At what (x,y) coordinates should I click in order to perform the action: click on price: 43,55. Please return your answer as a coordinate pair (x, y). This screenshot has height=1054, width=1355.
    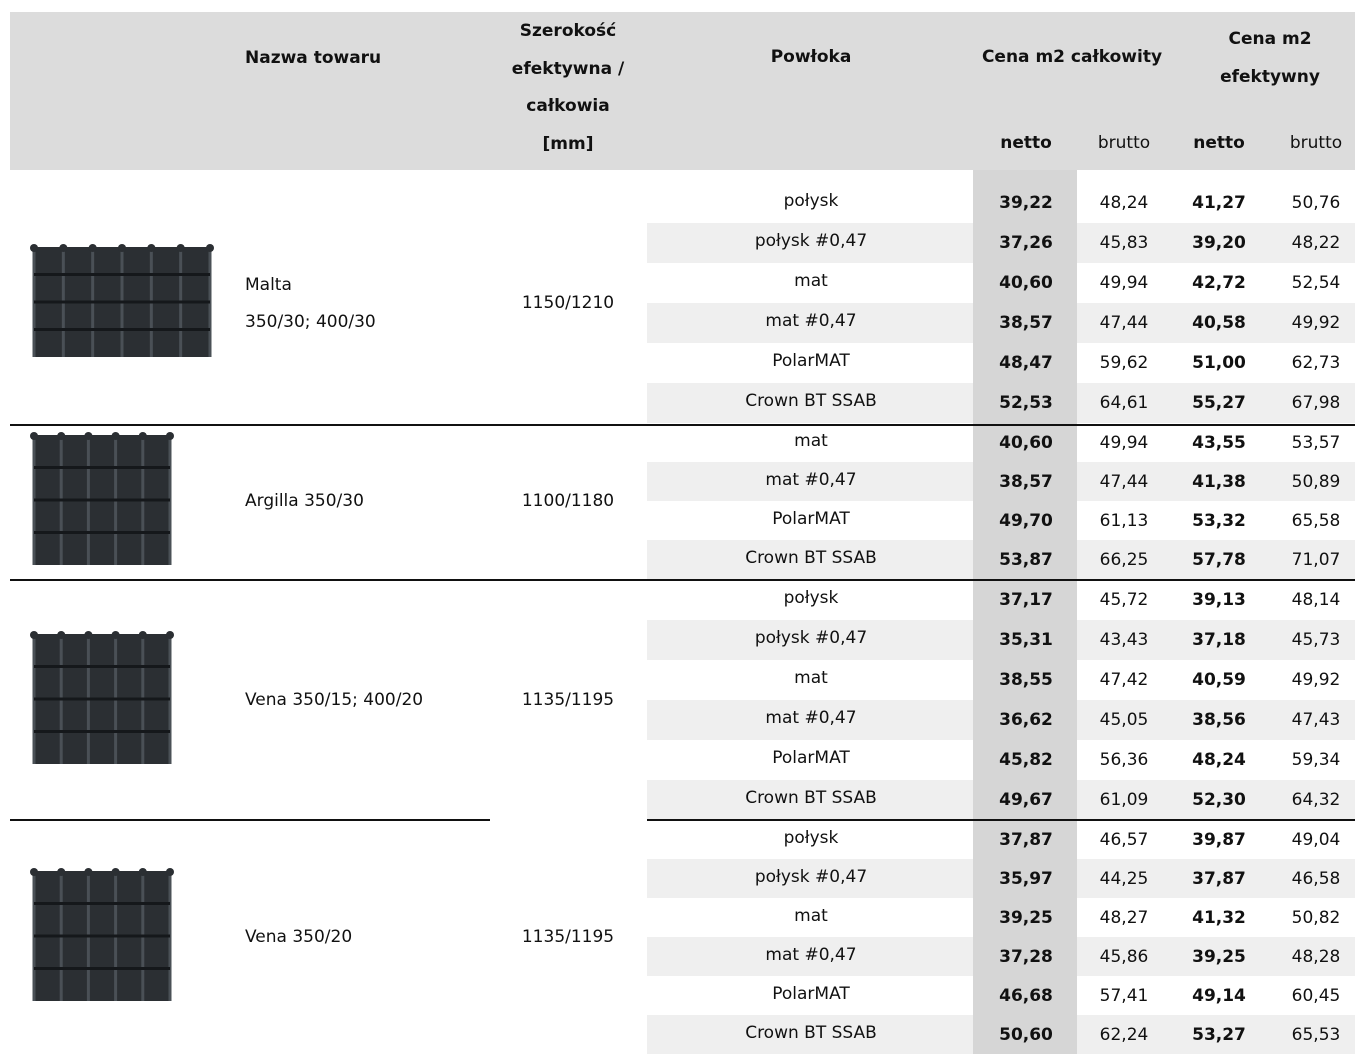
    Looking at the image, I should click on (1219, 443).